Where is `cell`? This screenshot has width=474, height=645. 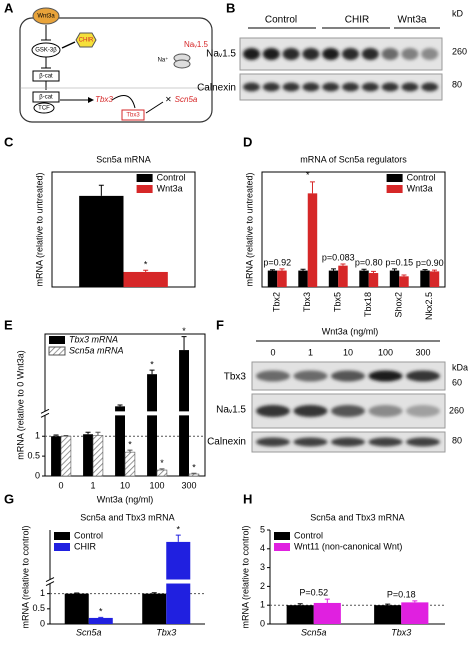
cell is located at coordinates (116, 70).